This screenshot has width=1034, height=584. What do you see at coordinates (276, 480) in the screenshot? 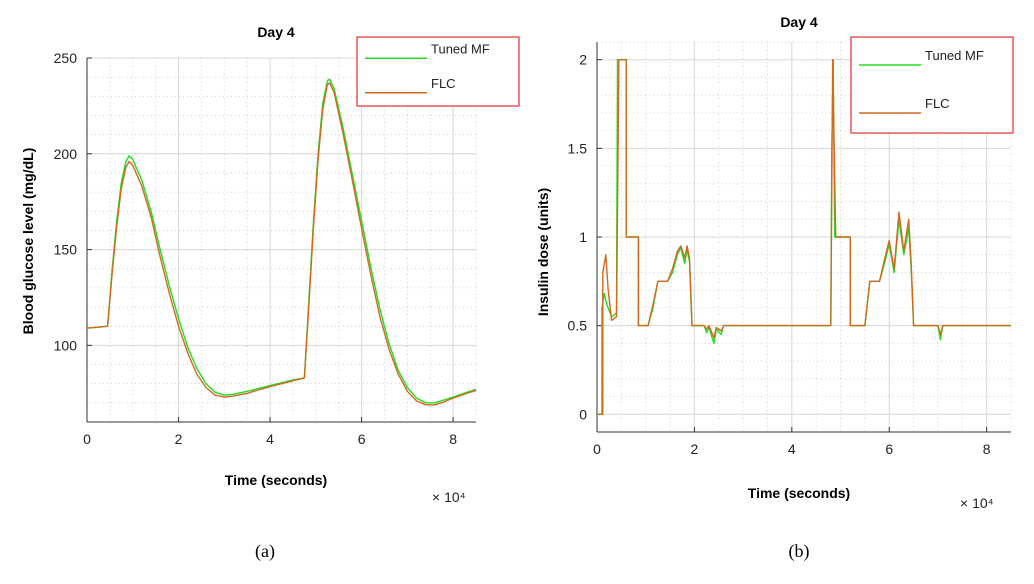
I see `panel-a-xlabel: Time (seconds)` at bounding box center [276, 480].